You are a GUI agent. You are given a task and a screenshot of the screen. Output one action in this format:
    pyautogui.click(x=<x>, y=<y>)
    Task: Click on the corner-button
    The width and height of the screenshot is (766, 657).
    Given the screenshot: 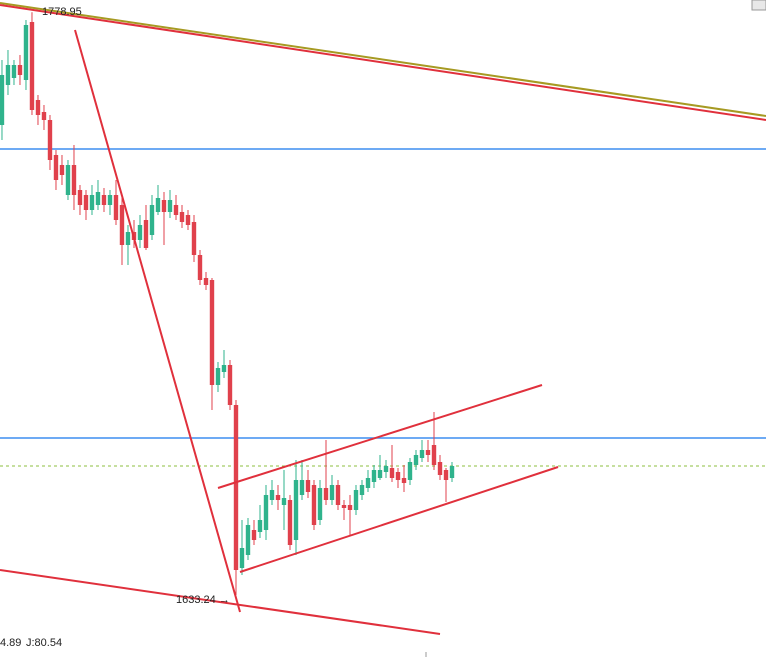 What is the action you would take?
    pyautogui.click(x=758, y=5)
    